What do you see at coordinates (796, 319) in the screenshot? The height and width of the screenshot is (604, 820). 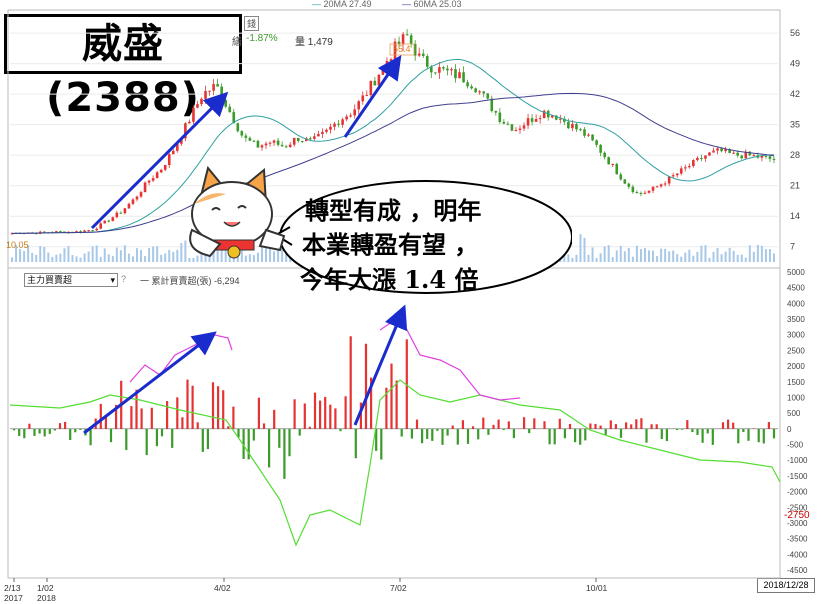 I see `indicator-tick-label: 3500` at bounding box center [796, 319].